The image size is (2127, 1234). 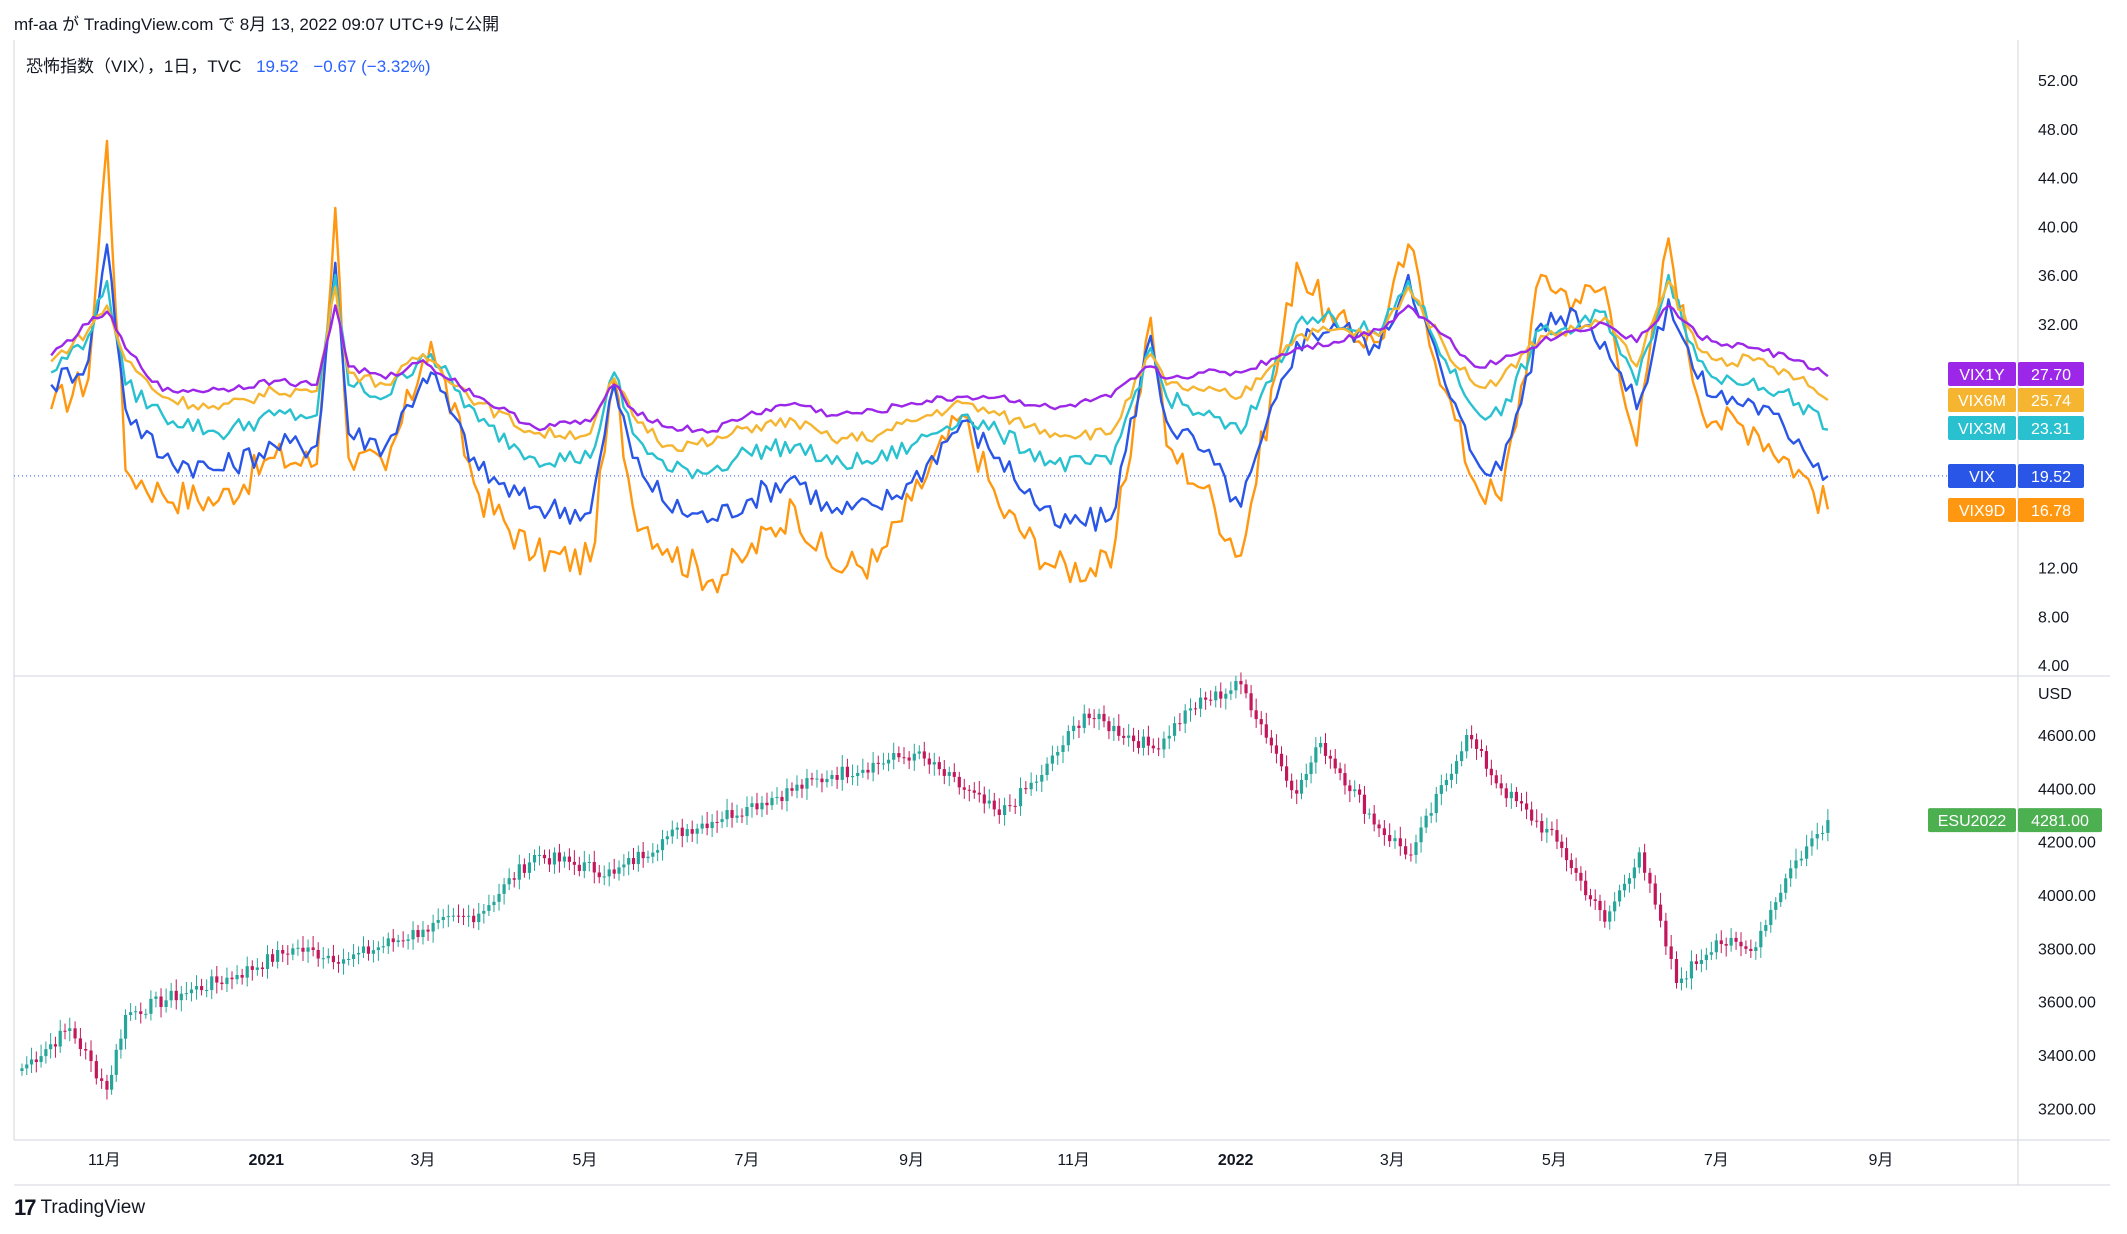 I want to click on tag-value-bg, so click(x=2051, y=476).